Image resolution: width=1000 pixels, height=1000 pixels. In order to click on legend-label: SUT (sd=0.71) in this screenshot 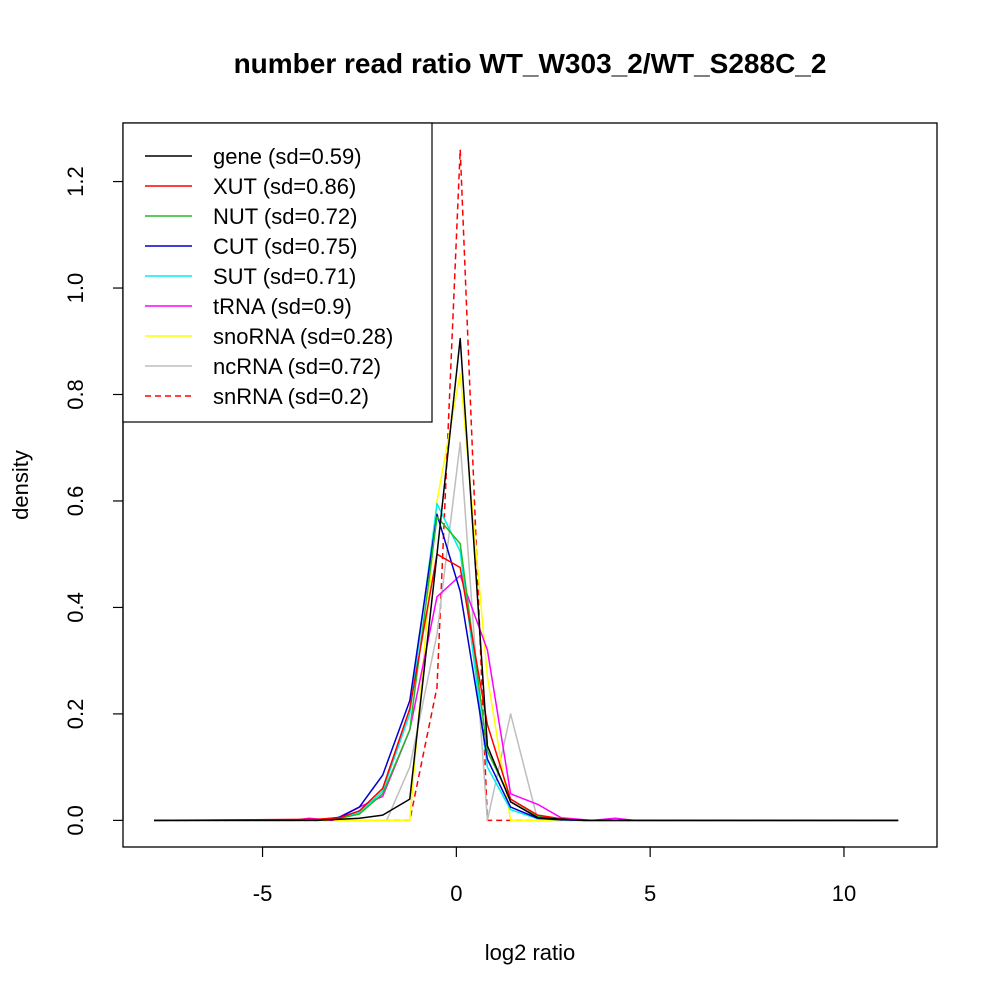, I will do `click(284, 276)`.